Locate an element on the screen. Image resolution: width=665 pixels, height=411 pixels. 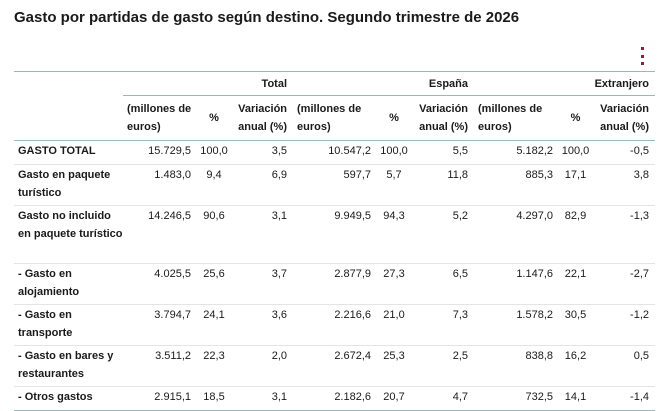
cell-espana-millones: 597,7 is located at coordinates (335, 185).